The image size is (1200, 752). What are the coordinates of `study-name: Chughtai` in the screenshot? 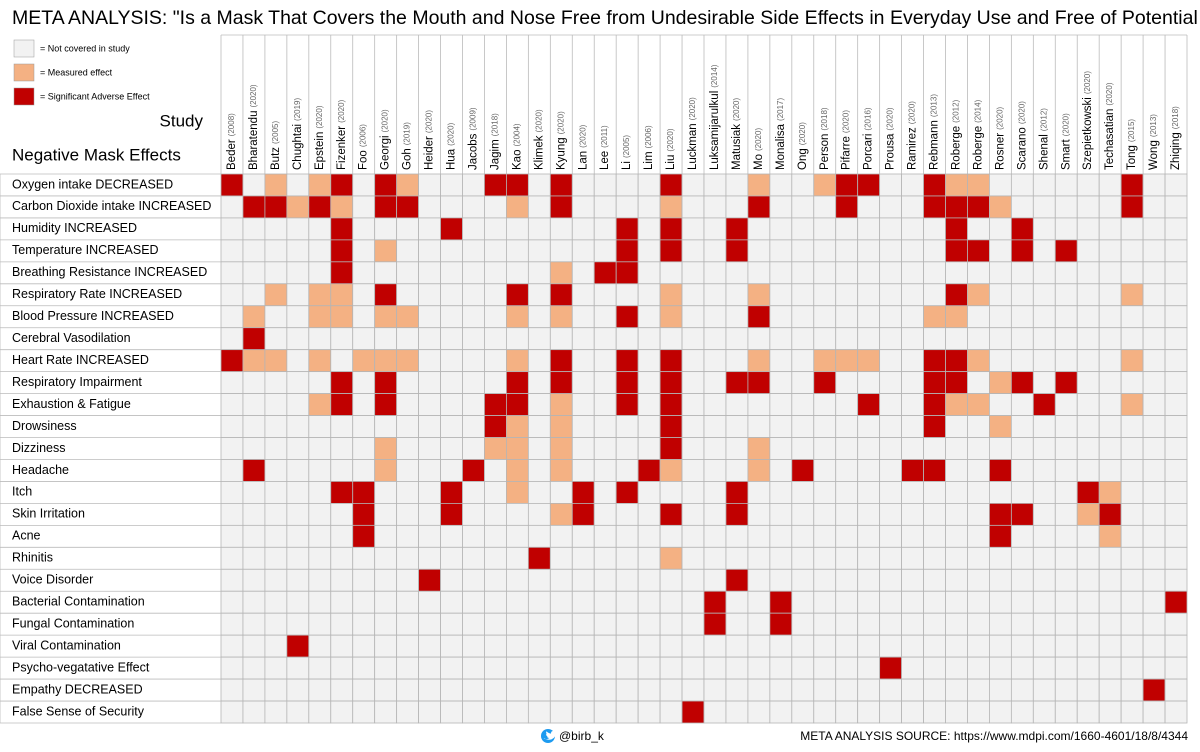 It's located at (298, 147).